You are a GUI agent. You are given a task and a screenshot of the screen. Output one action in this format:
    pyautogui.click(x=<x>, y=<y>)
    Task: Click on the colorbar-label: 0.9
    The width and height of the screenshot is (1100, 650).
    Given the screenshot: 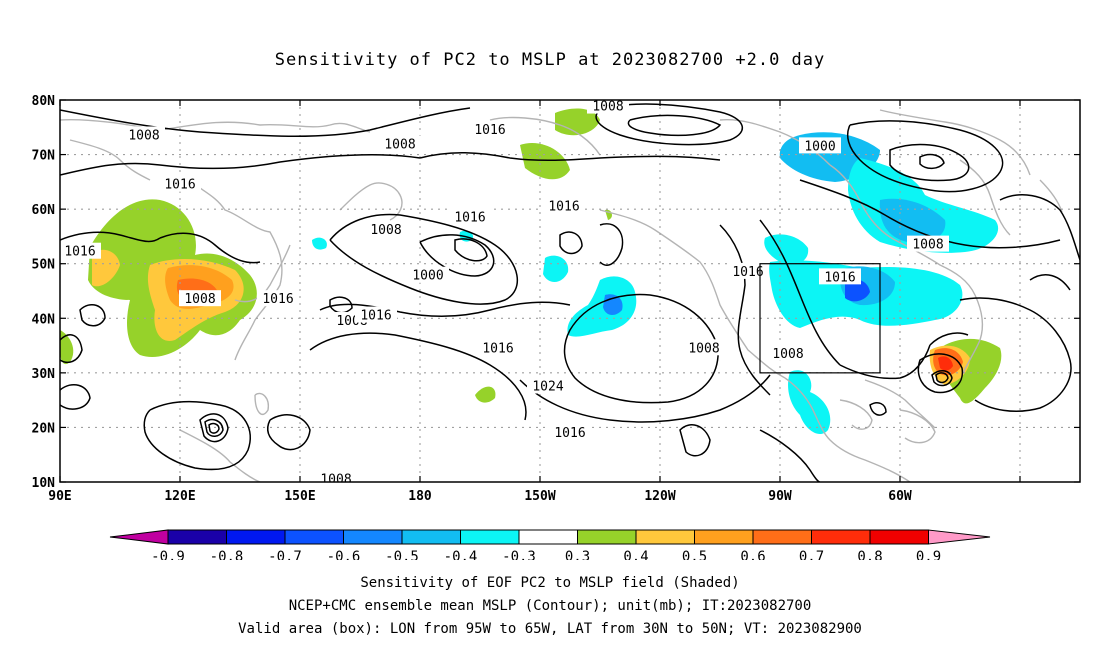 What is the action you would take?
    pyautogui.click(x=928, y=554)
    